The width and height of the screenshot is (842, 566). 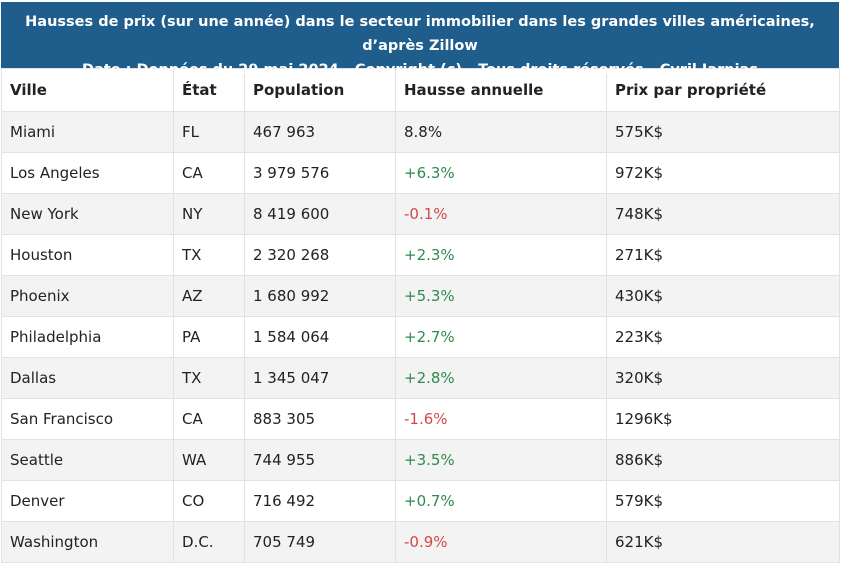 I want to click on cell-annual-change: +6.3%, so click(x=501, y=173).